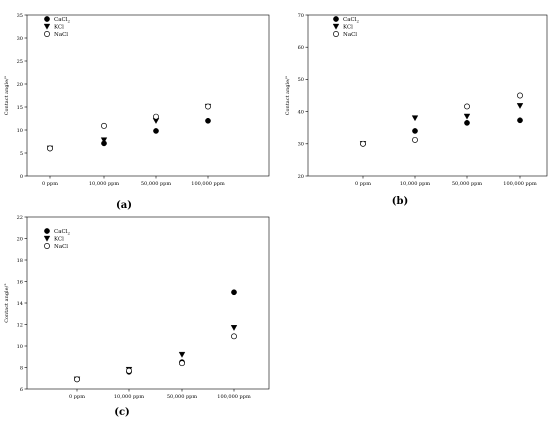  Describe the element at coordinates (21, 154) in the screenshot. I see `y-tick-label: 5` at that location.